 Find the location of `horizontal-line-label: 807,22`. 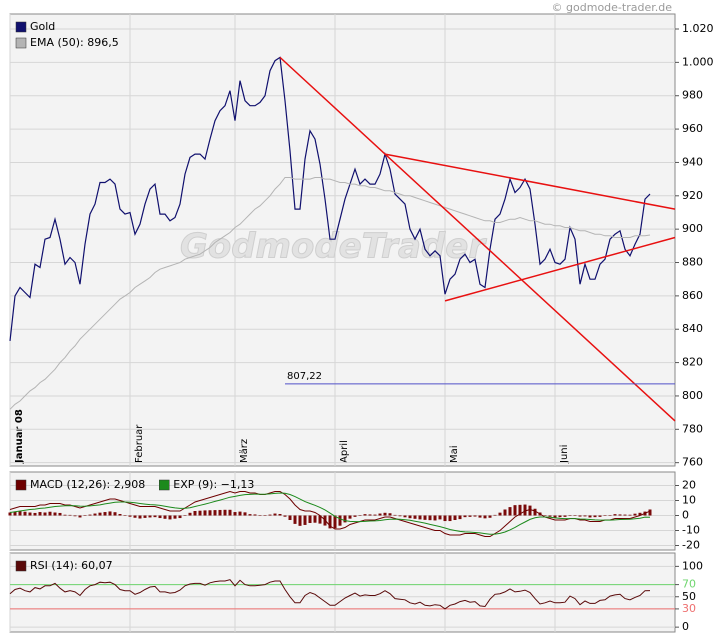

horizontal-line-label: 807,22 is located at coordinates (304, 376).